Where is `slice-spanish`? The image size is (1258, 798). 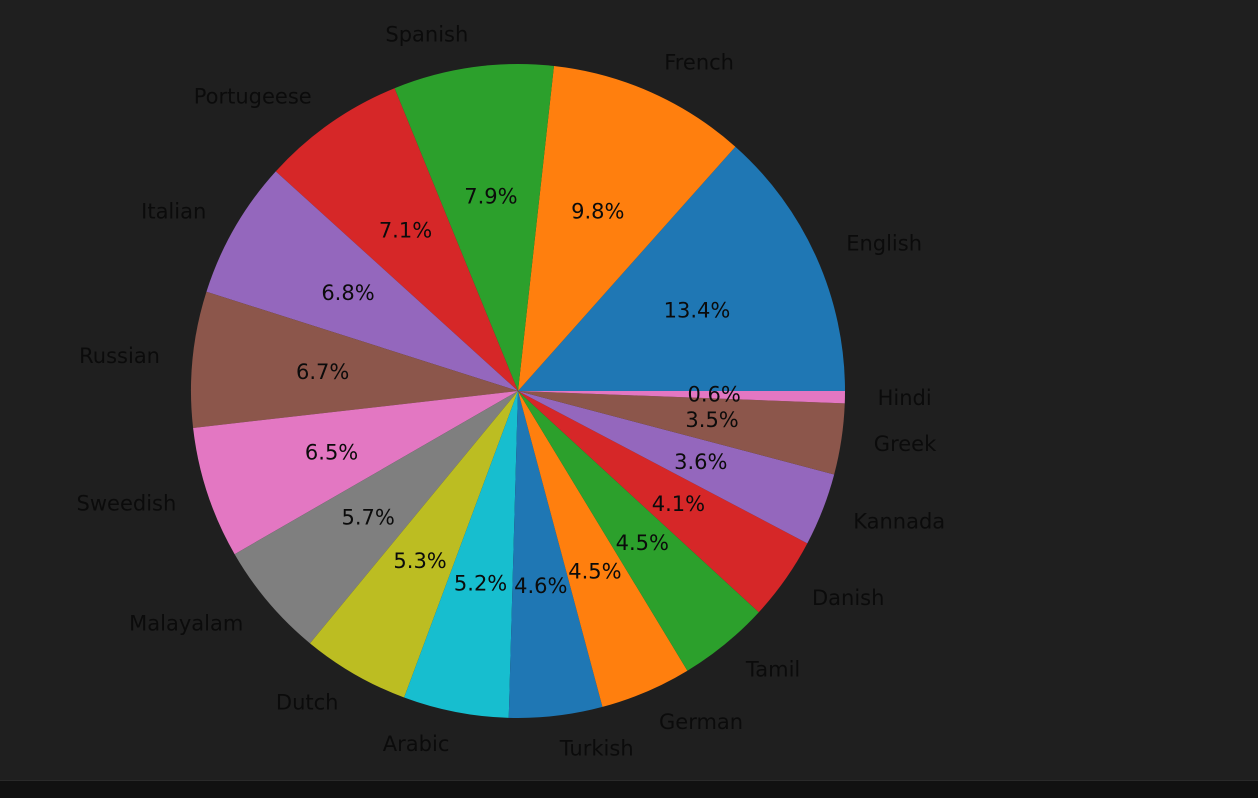 slice-spanish is located at coordinates (474, 227).